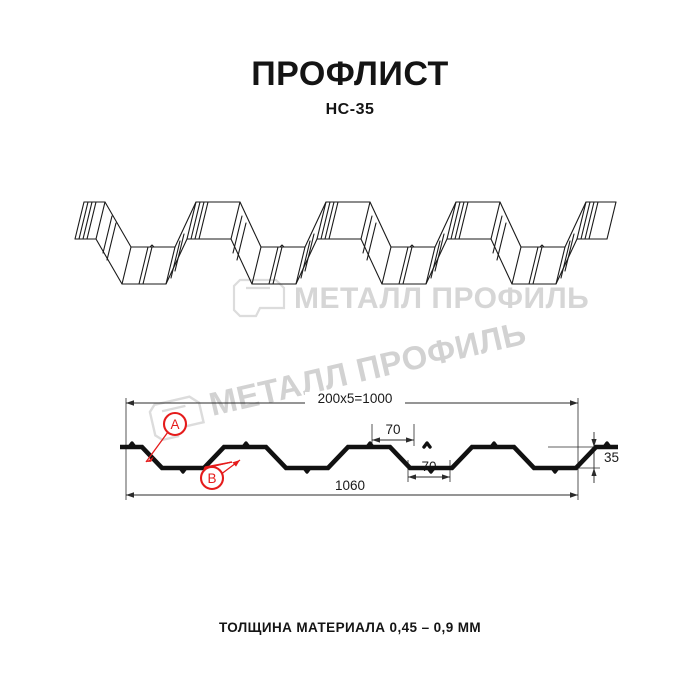  Describe the element at coordinates (355, 398) in the screenshot. I see `dimension-pitch-total-label: 200x5=1000` at that location.